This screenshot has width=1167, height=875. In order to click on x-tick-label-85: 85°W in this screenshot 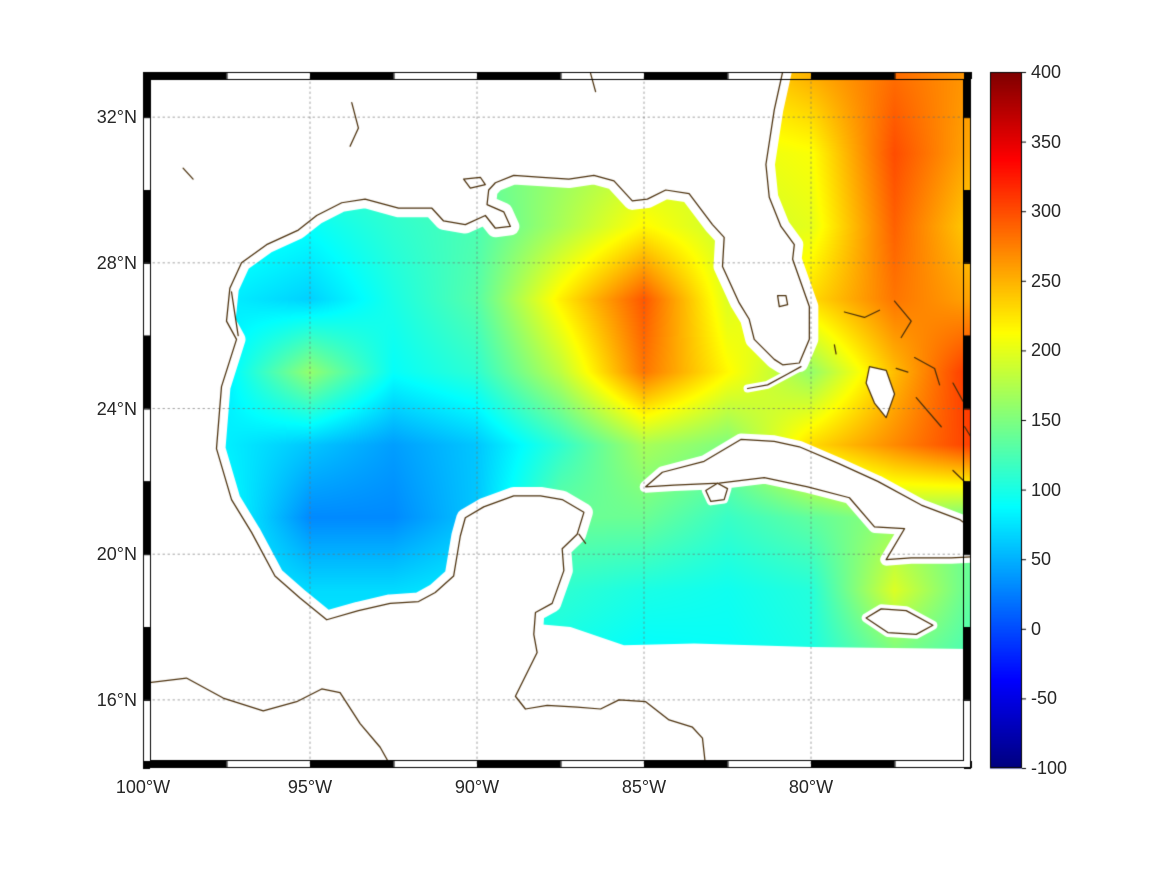, I will do `click(644, 787)`.